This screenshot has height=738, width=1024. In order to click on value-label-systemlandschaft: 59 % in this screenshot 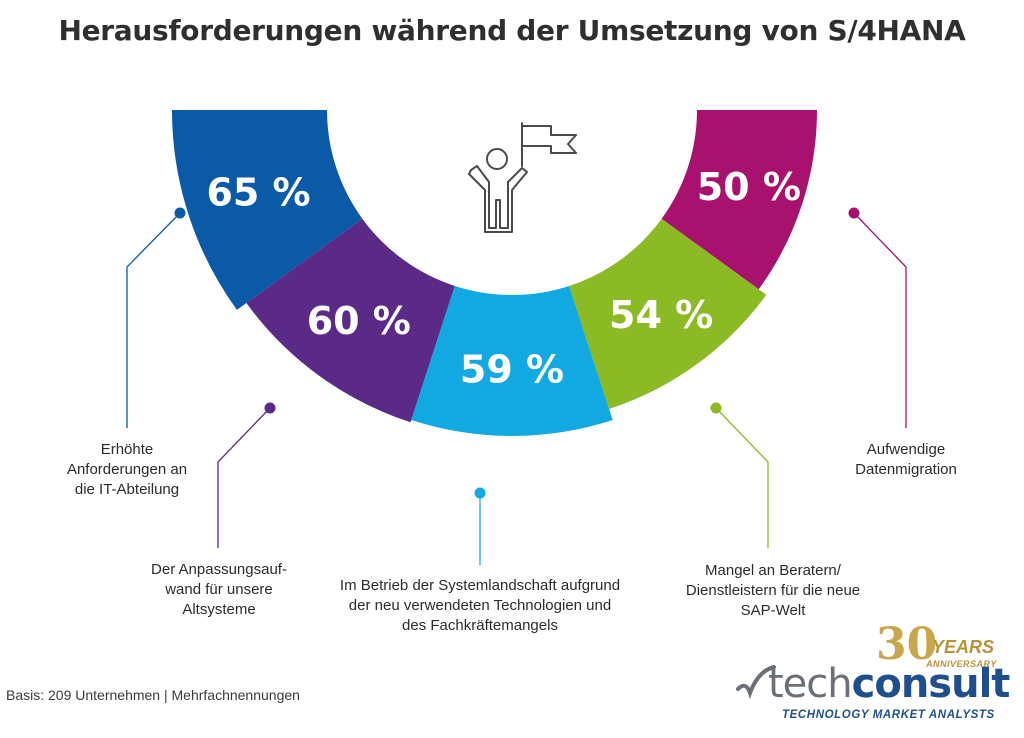, I will do `click(512, 370)`.